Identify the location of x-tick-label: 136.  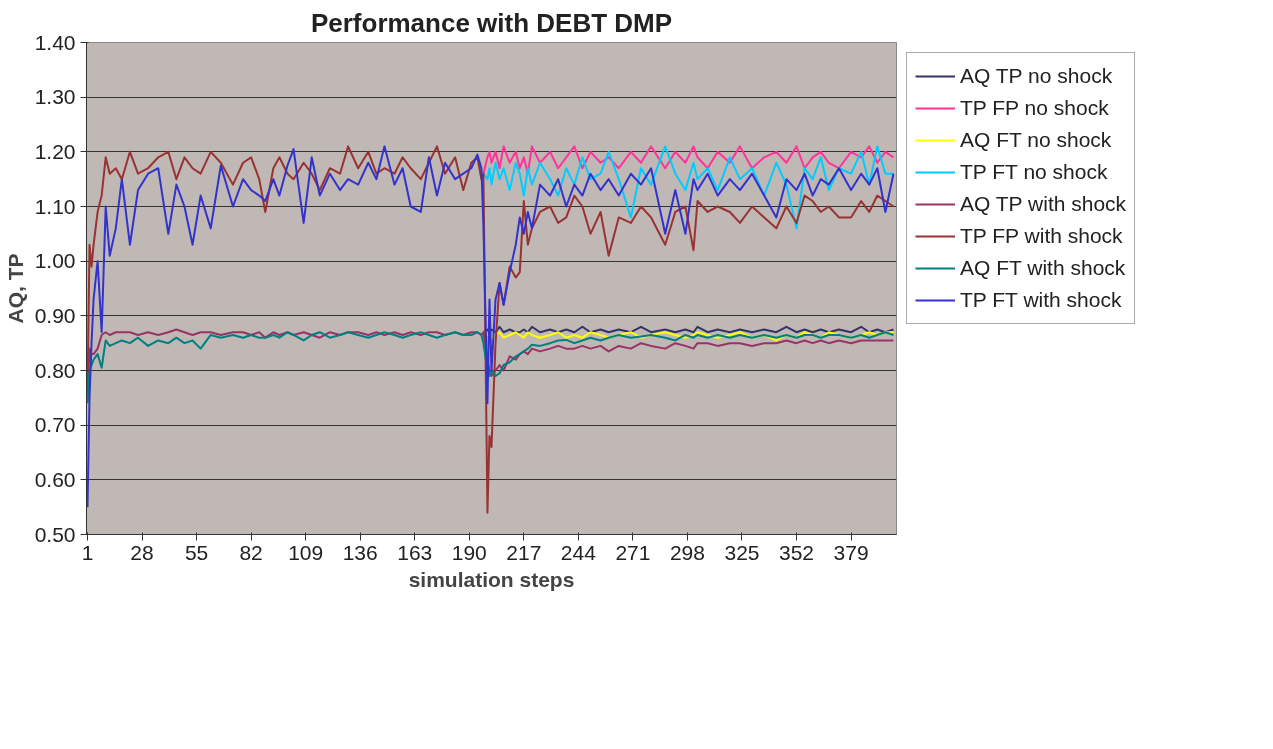
(360, 552).